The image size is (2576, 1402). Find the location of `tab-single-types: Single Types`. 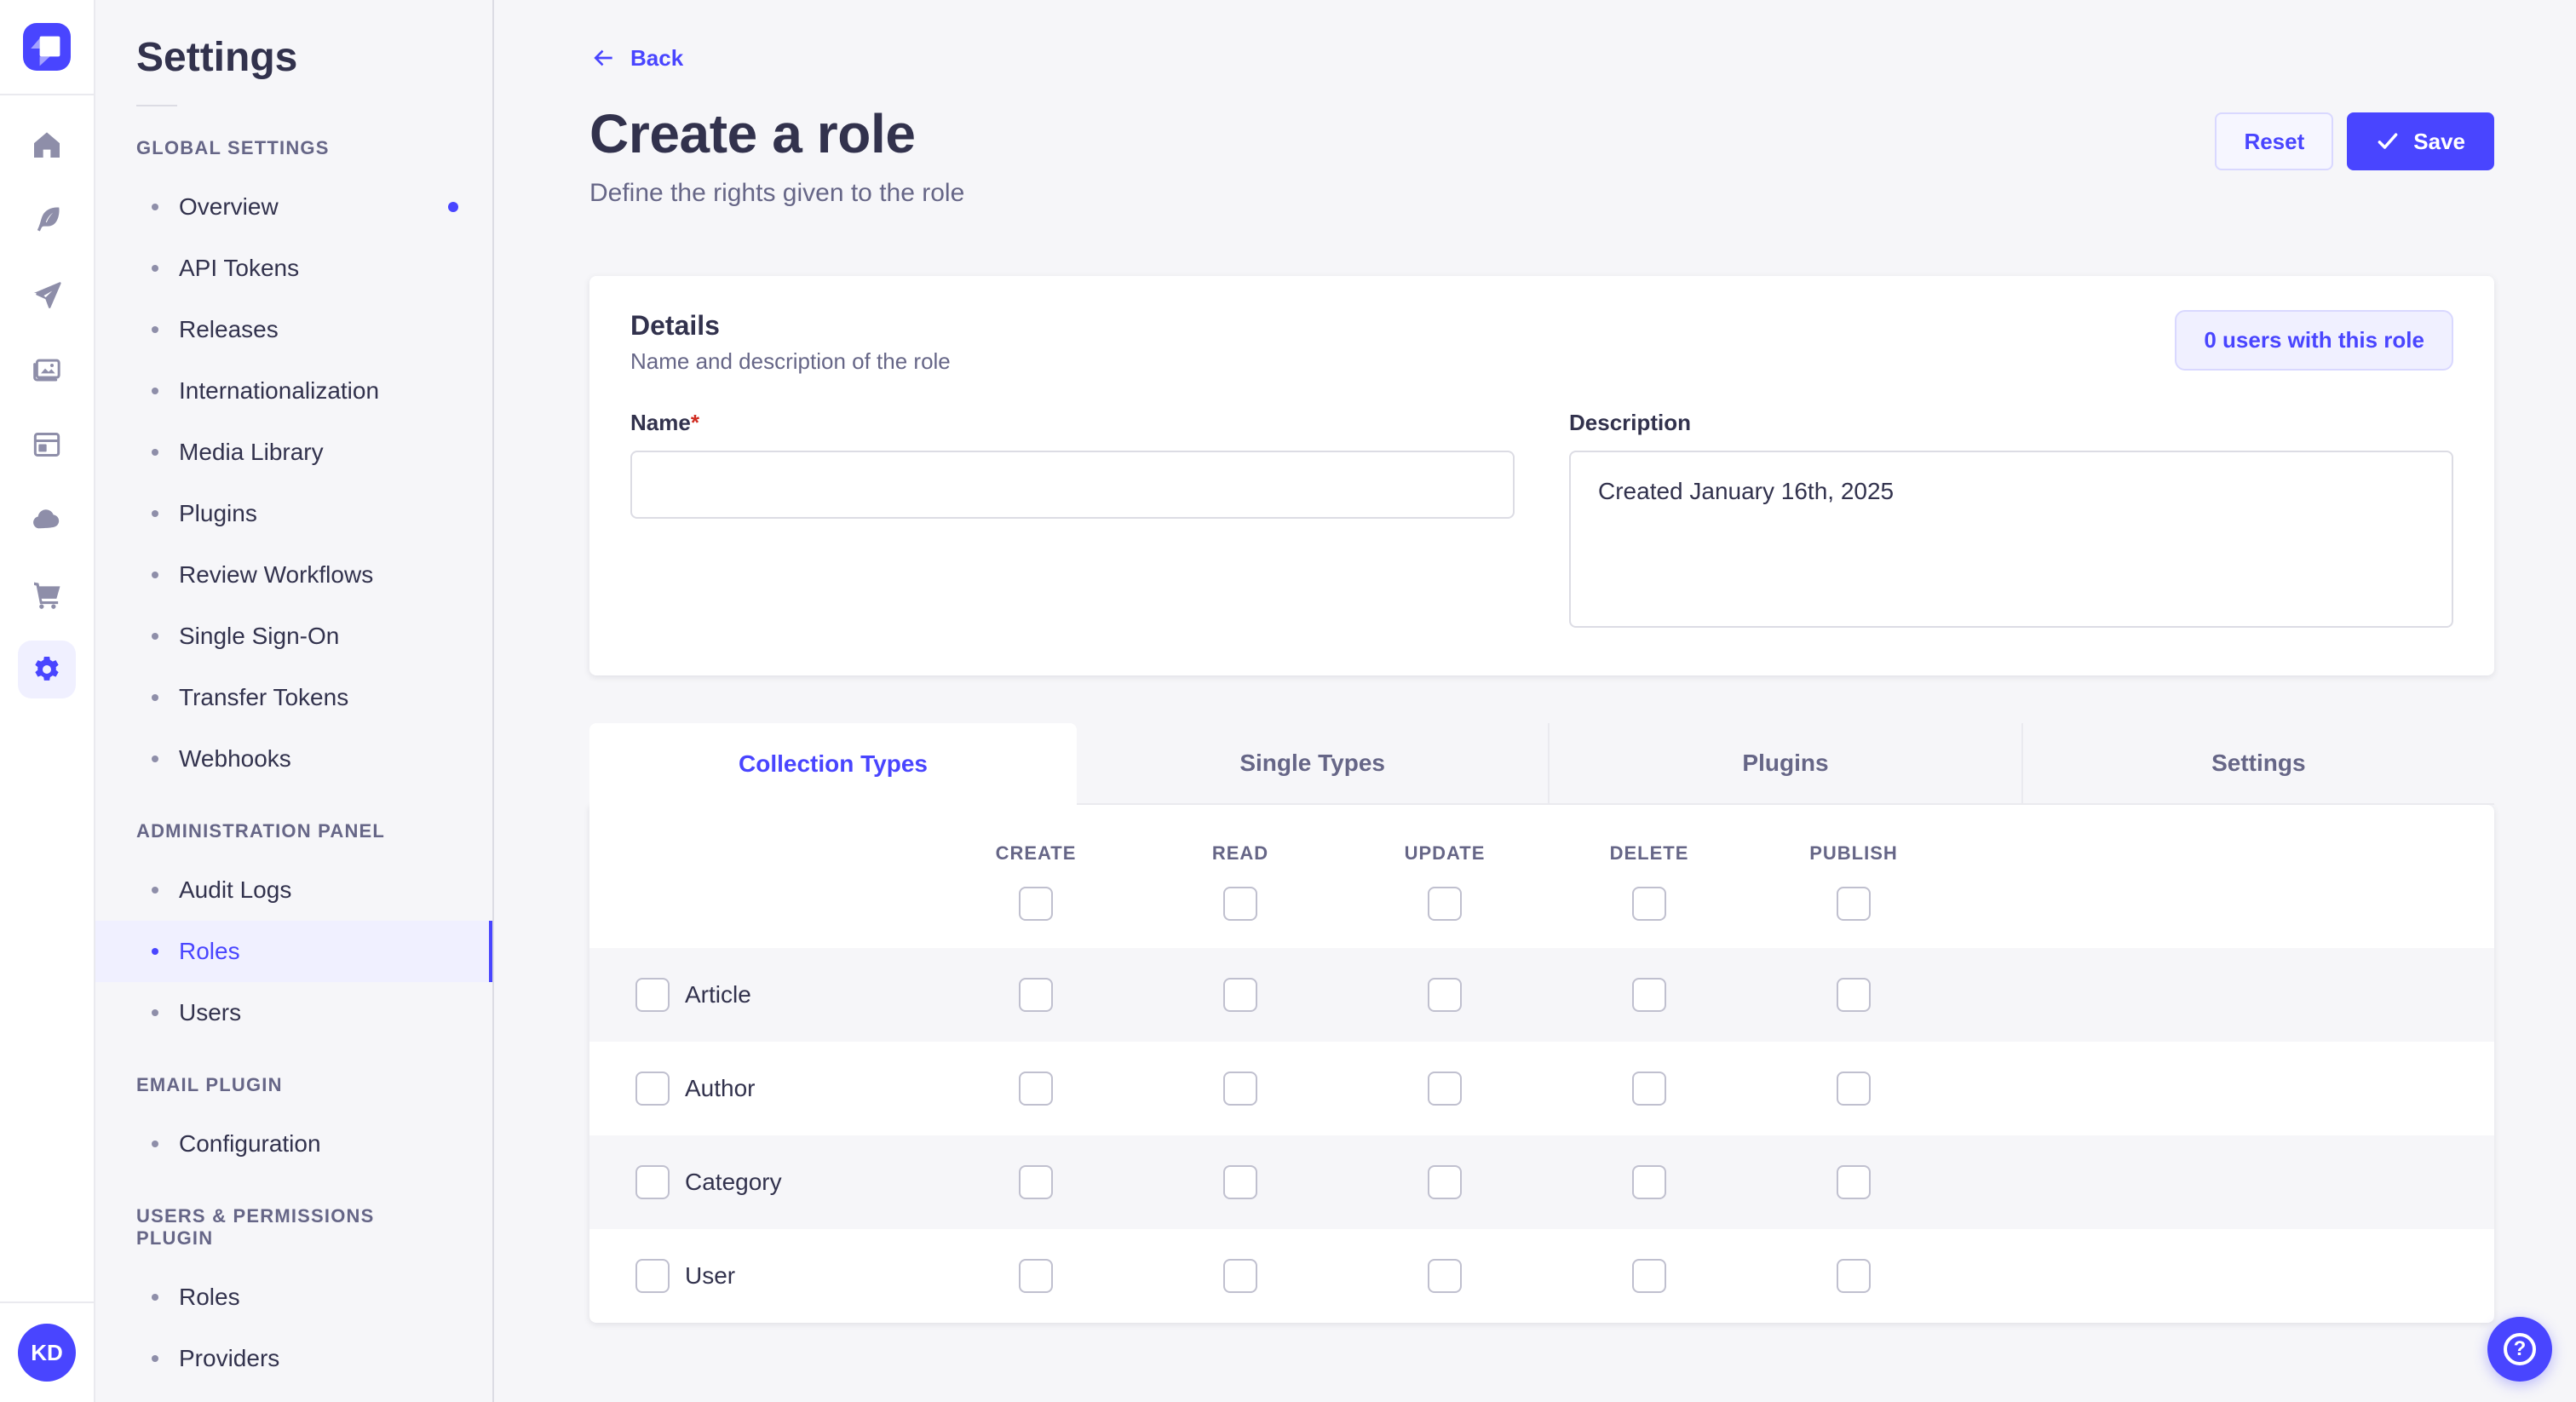

tab-single-types: Single Types is located at coordinates (1312, 763).